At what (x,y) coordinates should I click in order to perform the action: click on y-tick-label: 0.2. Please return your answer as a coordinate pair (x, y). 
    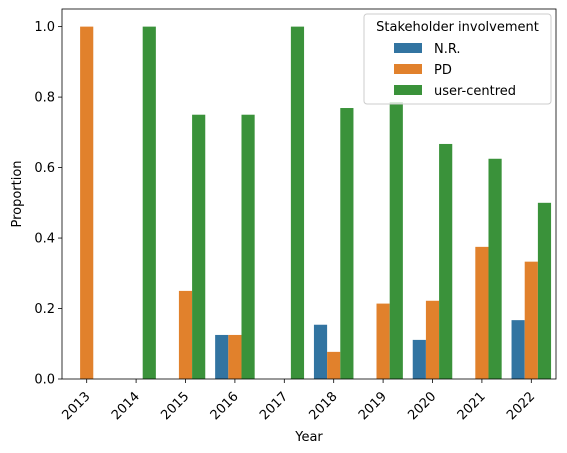
    Looking at the image, I should click on (44, 309).